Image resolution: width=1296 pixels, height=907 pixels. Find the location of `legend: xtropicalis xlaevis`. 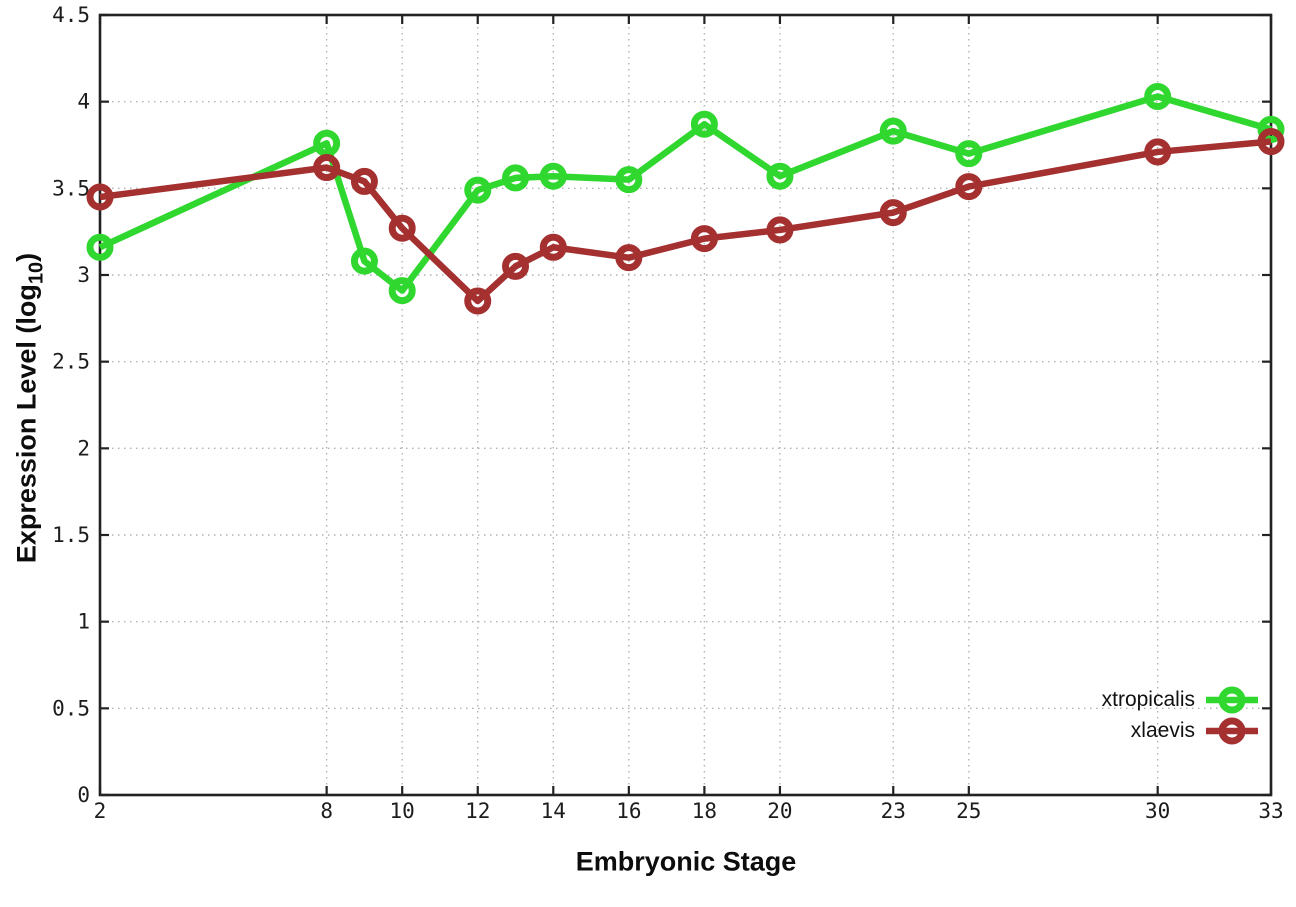

legend: xtropicalis xlaevis is located at coordinates (1181, 715).